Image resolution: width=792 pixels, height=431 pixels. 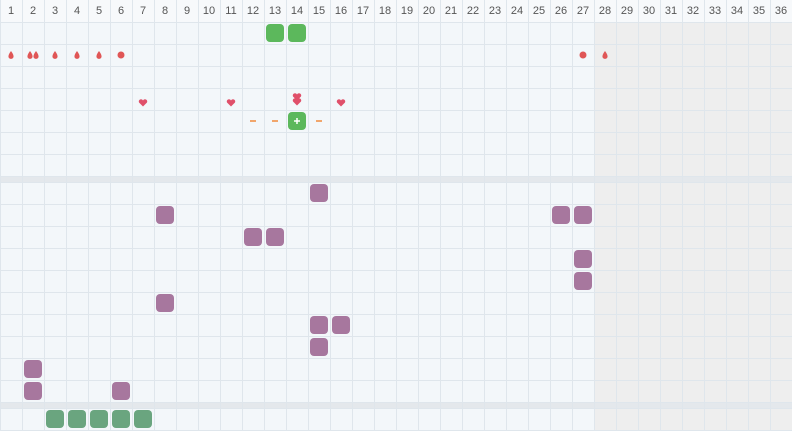 What do you see at coordinates (33, 11) in the screenshot?
I see `column-label: 2` at bounding box center [33, 11].